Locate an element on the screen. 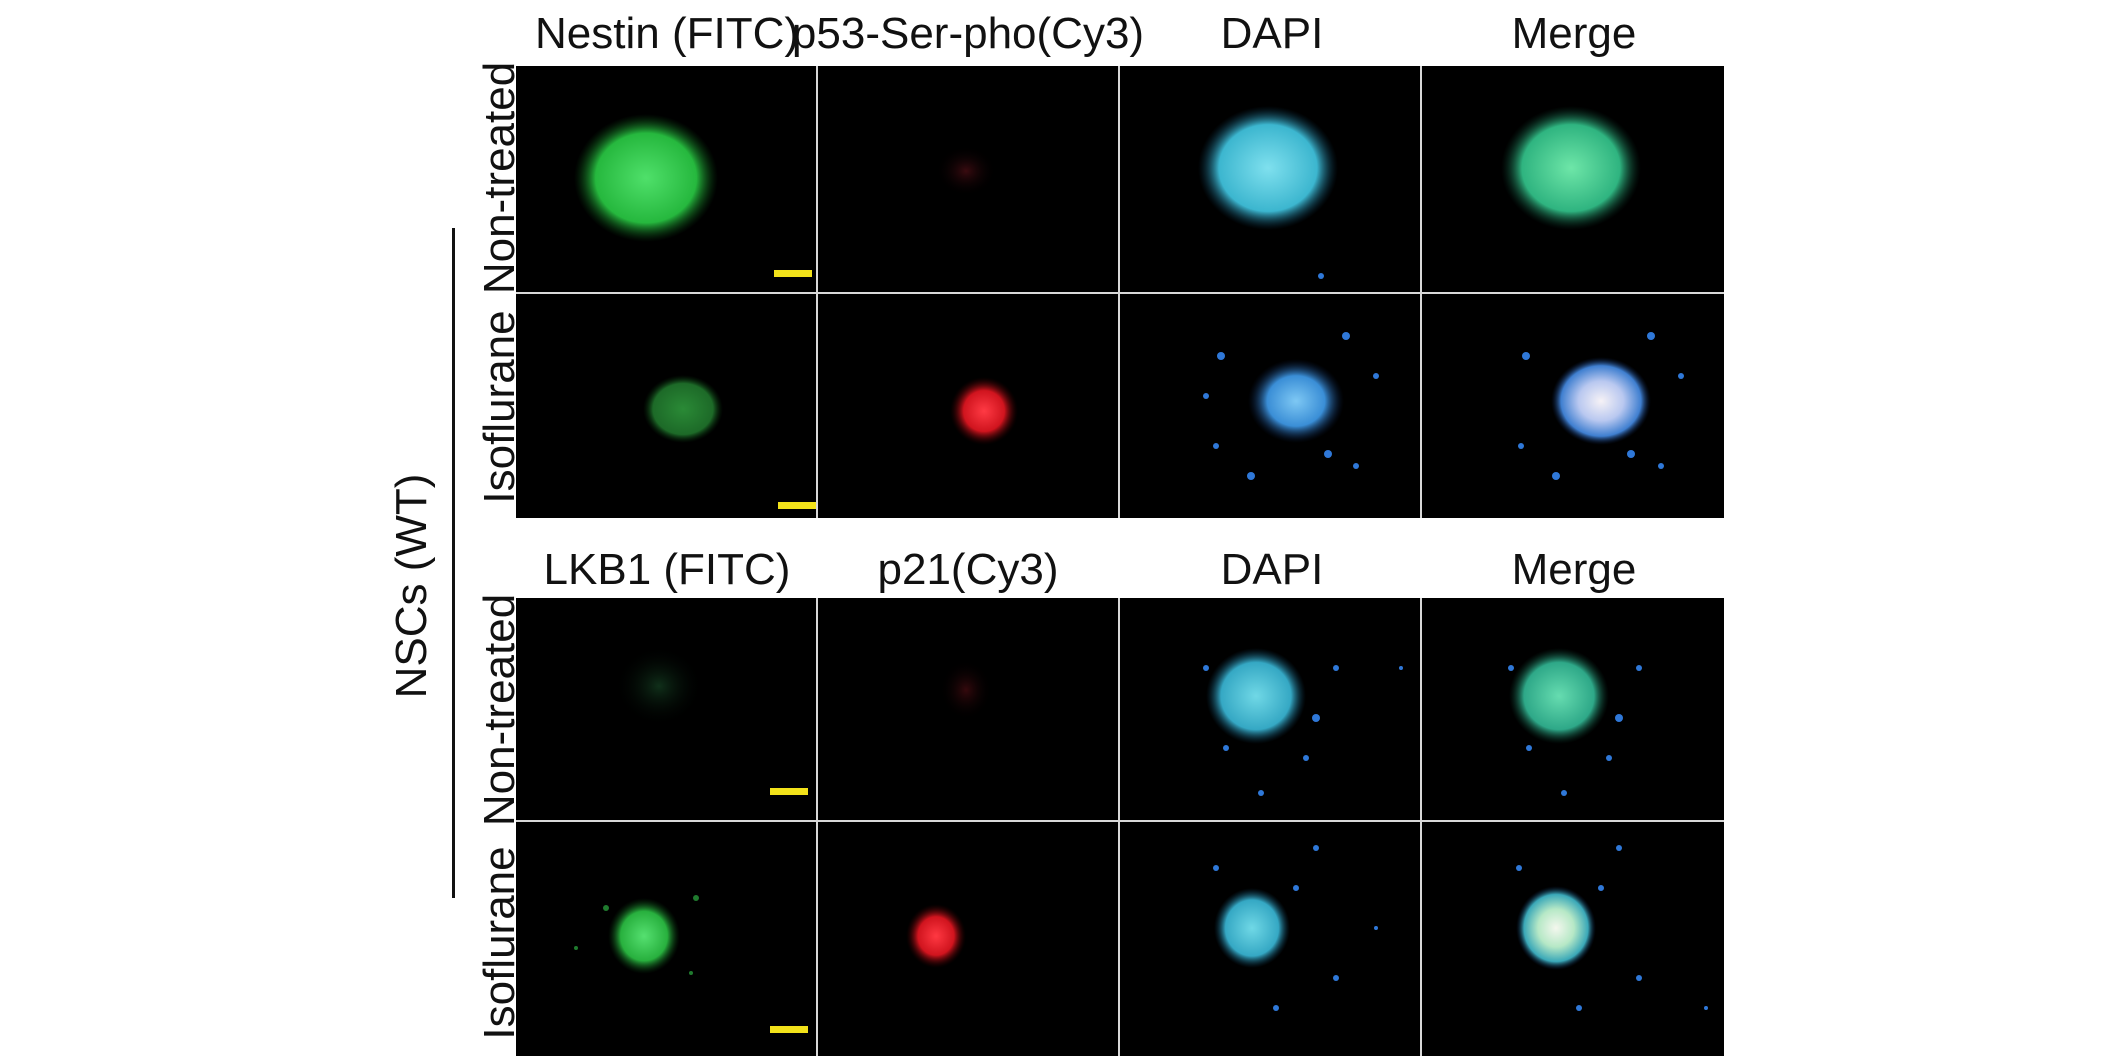  divider-v3-bottom is located at coordinates (1421, 827).